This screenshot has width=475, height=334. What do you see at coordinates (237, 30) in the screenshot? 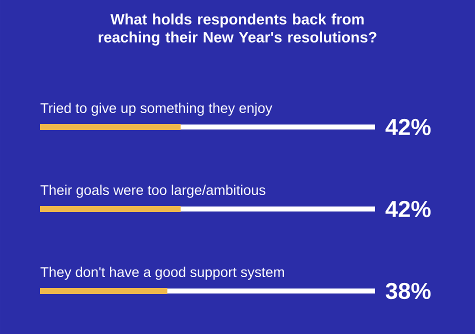
I see `chart-title: What holds respondents back from reaching their New Year's resolutions?` at bounding box center [237, 30].